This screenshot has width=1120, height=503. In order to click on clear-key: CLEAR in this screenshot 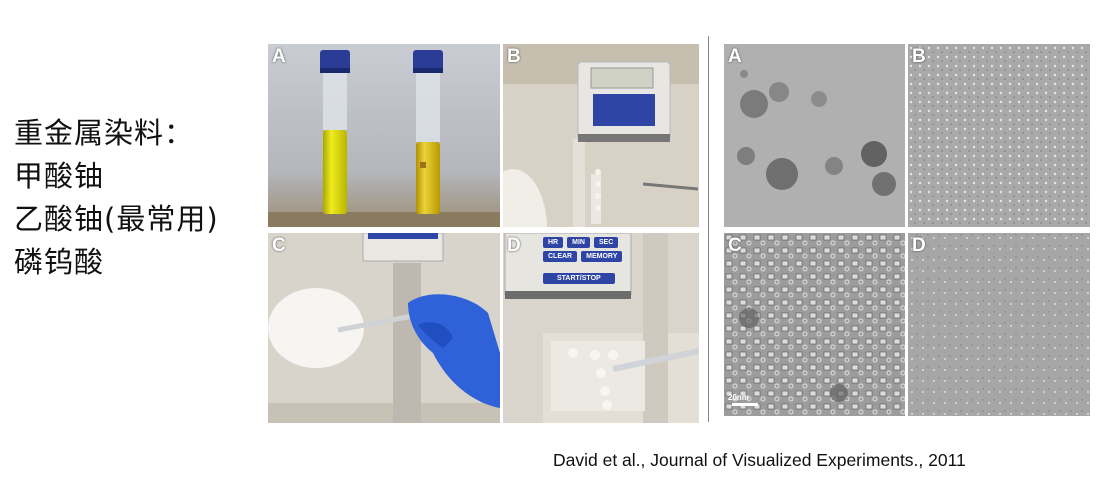, I will do `click(560, 256)`.